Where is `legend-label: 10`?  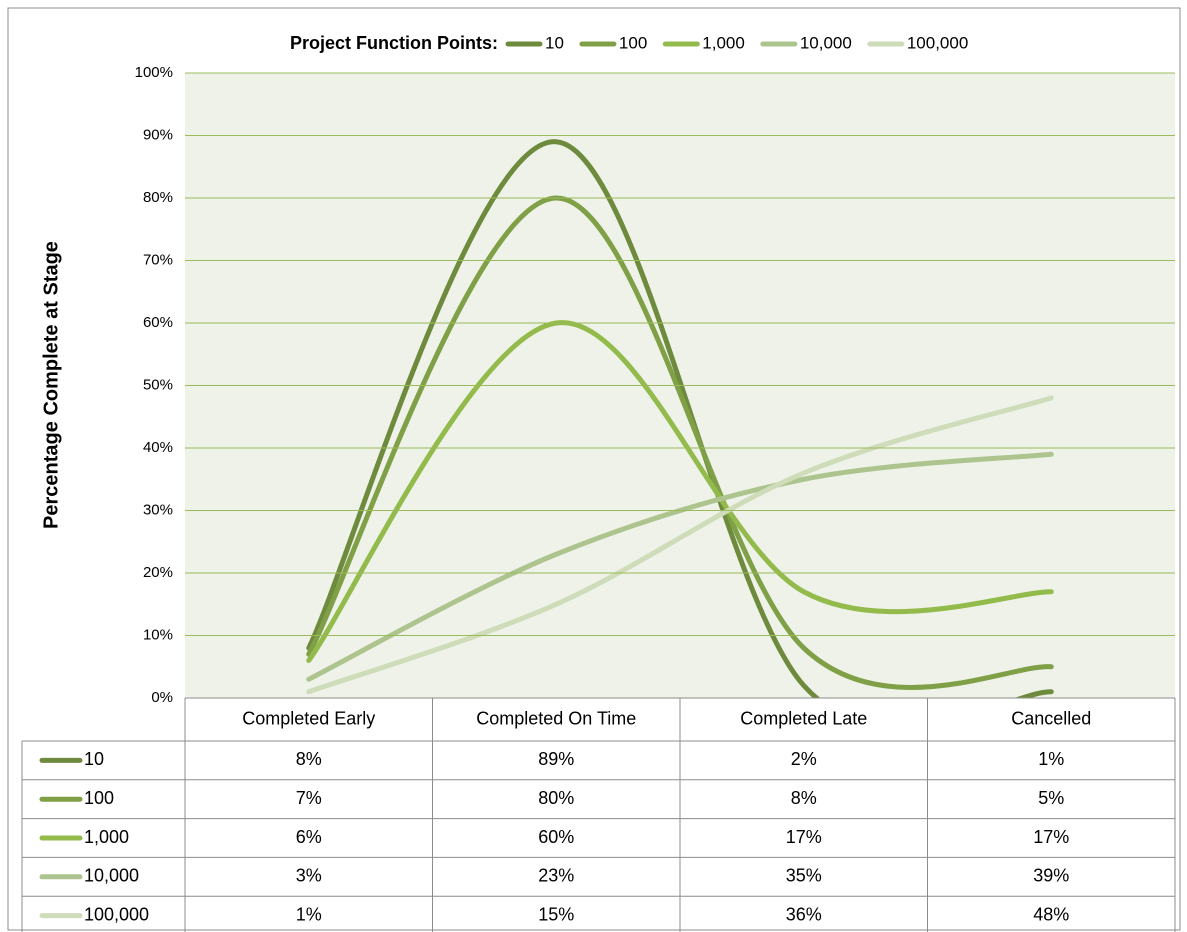
legend-label: 10 is located at coordinates (554, 42).